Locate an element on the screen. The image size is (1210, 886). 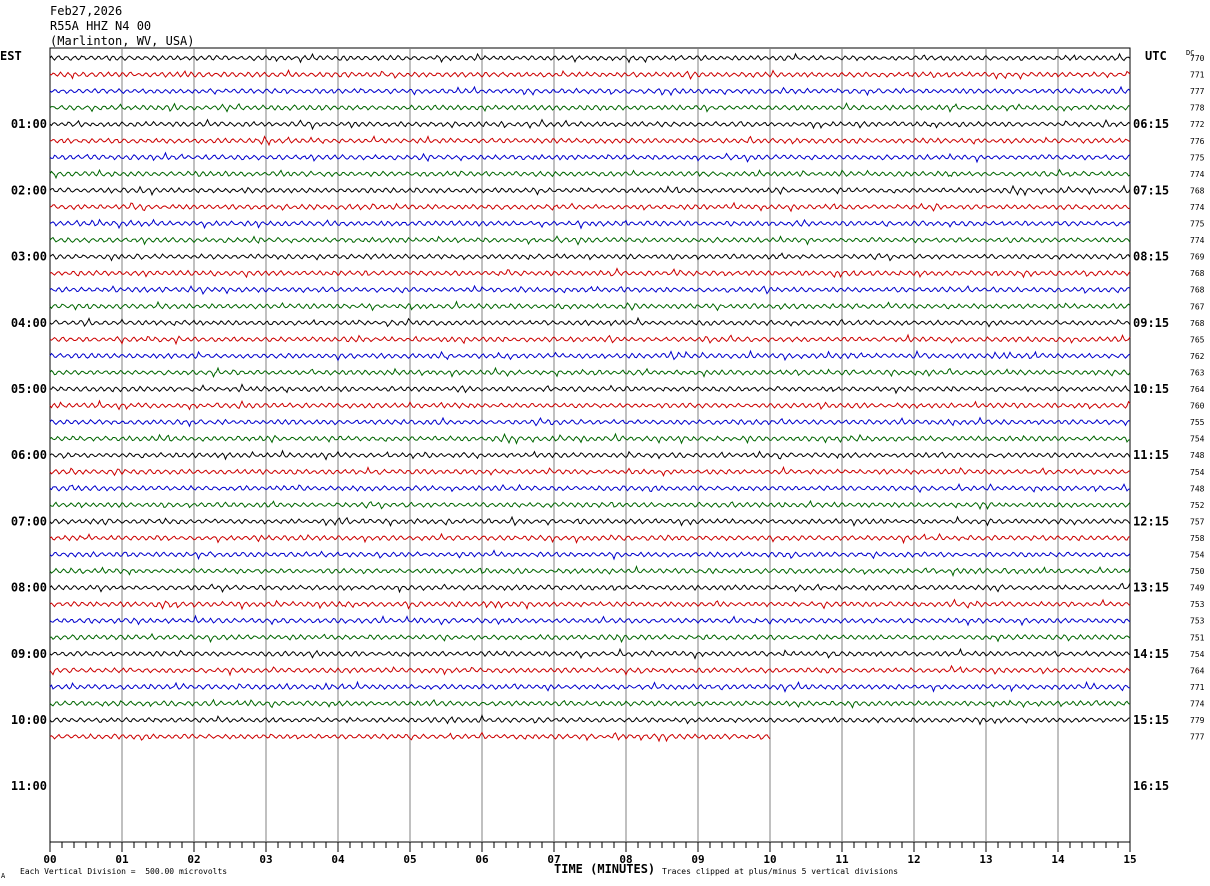
dc-offset-header: DC is located at coordinates (1190, 53).